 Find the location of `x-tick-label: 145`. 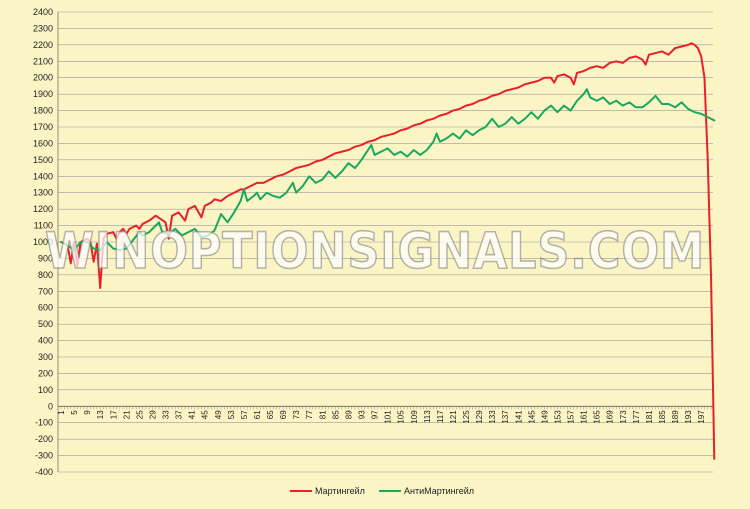

x-tick-label: 145 is located at coordinates (531, 417).